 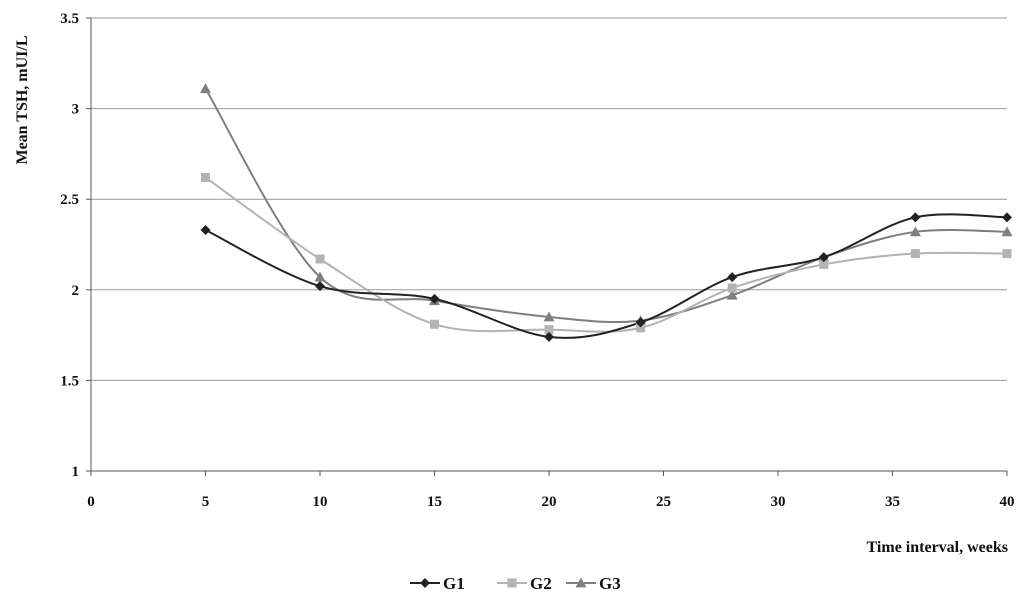 I want to click on y-axis-title: Mean TSH, mUI/L, so click(x=22, y=99).